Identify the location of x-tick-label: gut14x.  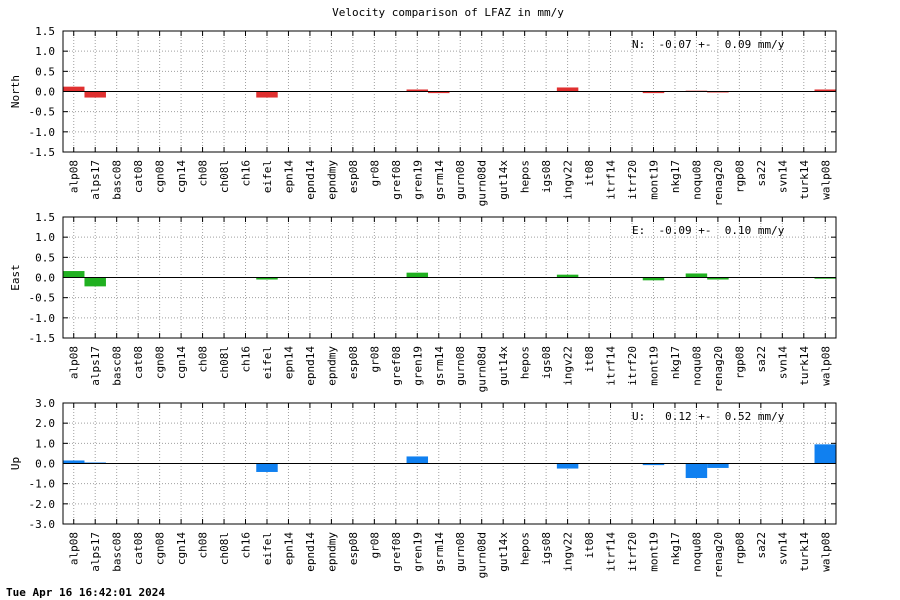
(503, 366).